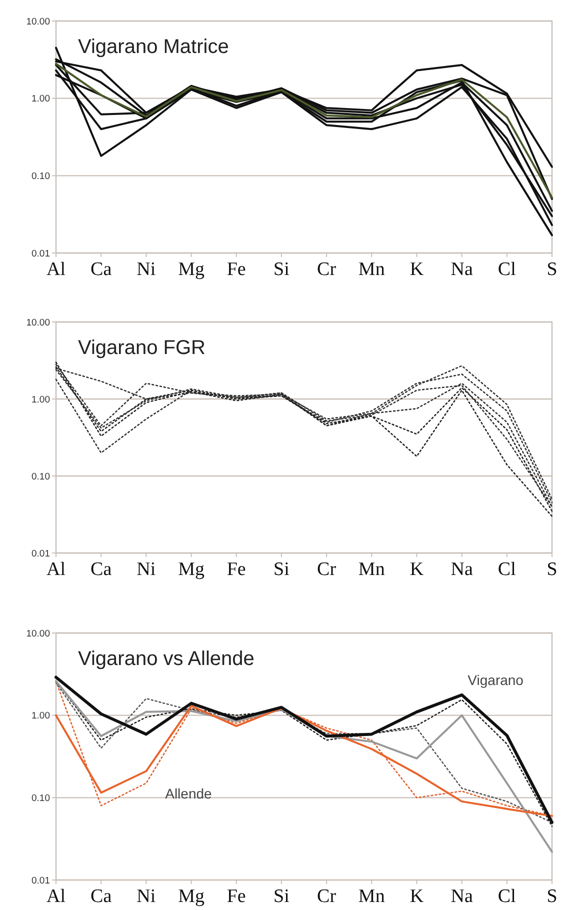 This screenshot has width=565, height=910. What do you see at coordinates (188, 793) in the screenshot?
I see `annotation: Allende` at bounding box center [188, 793].